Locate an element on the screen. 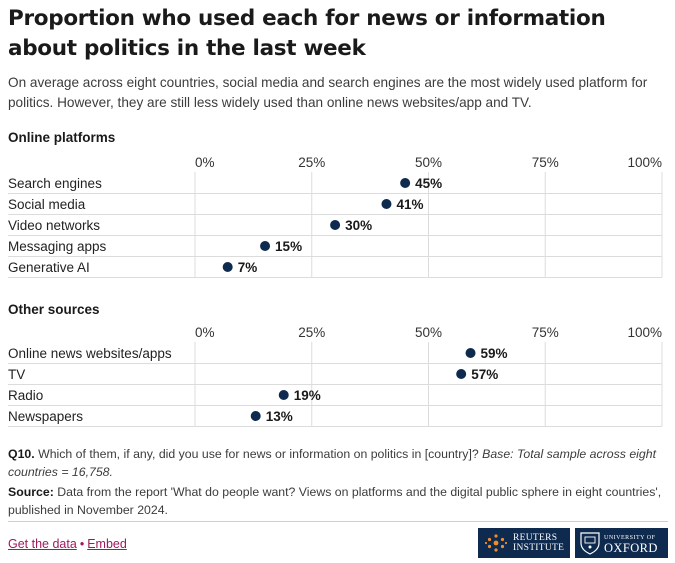 Image resolution: width=675 pixels, height=563 pixels. category-label: Messaging apps is located at coordinates (57, 246).